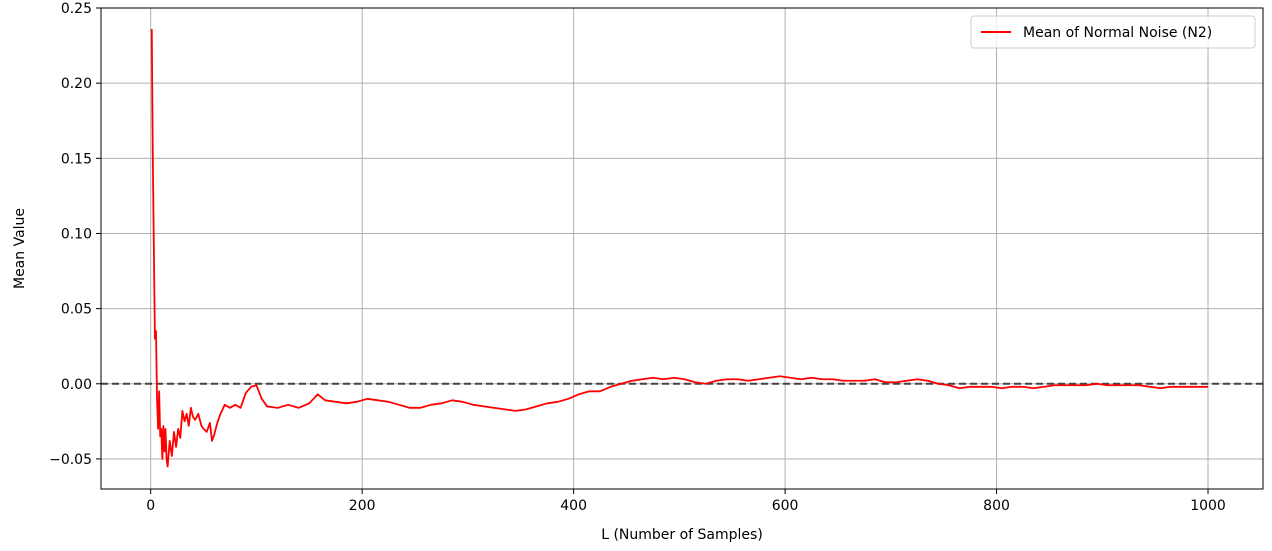 The width and height of the screenshot is (1272, 551). What do you see at coordinates (76, 310) in the screenshot?
I see `y-tick-label: 0.05` at bounding box center [76, 310].